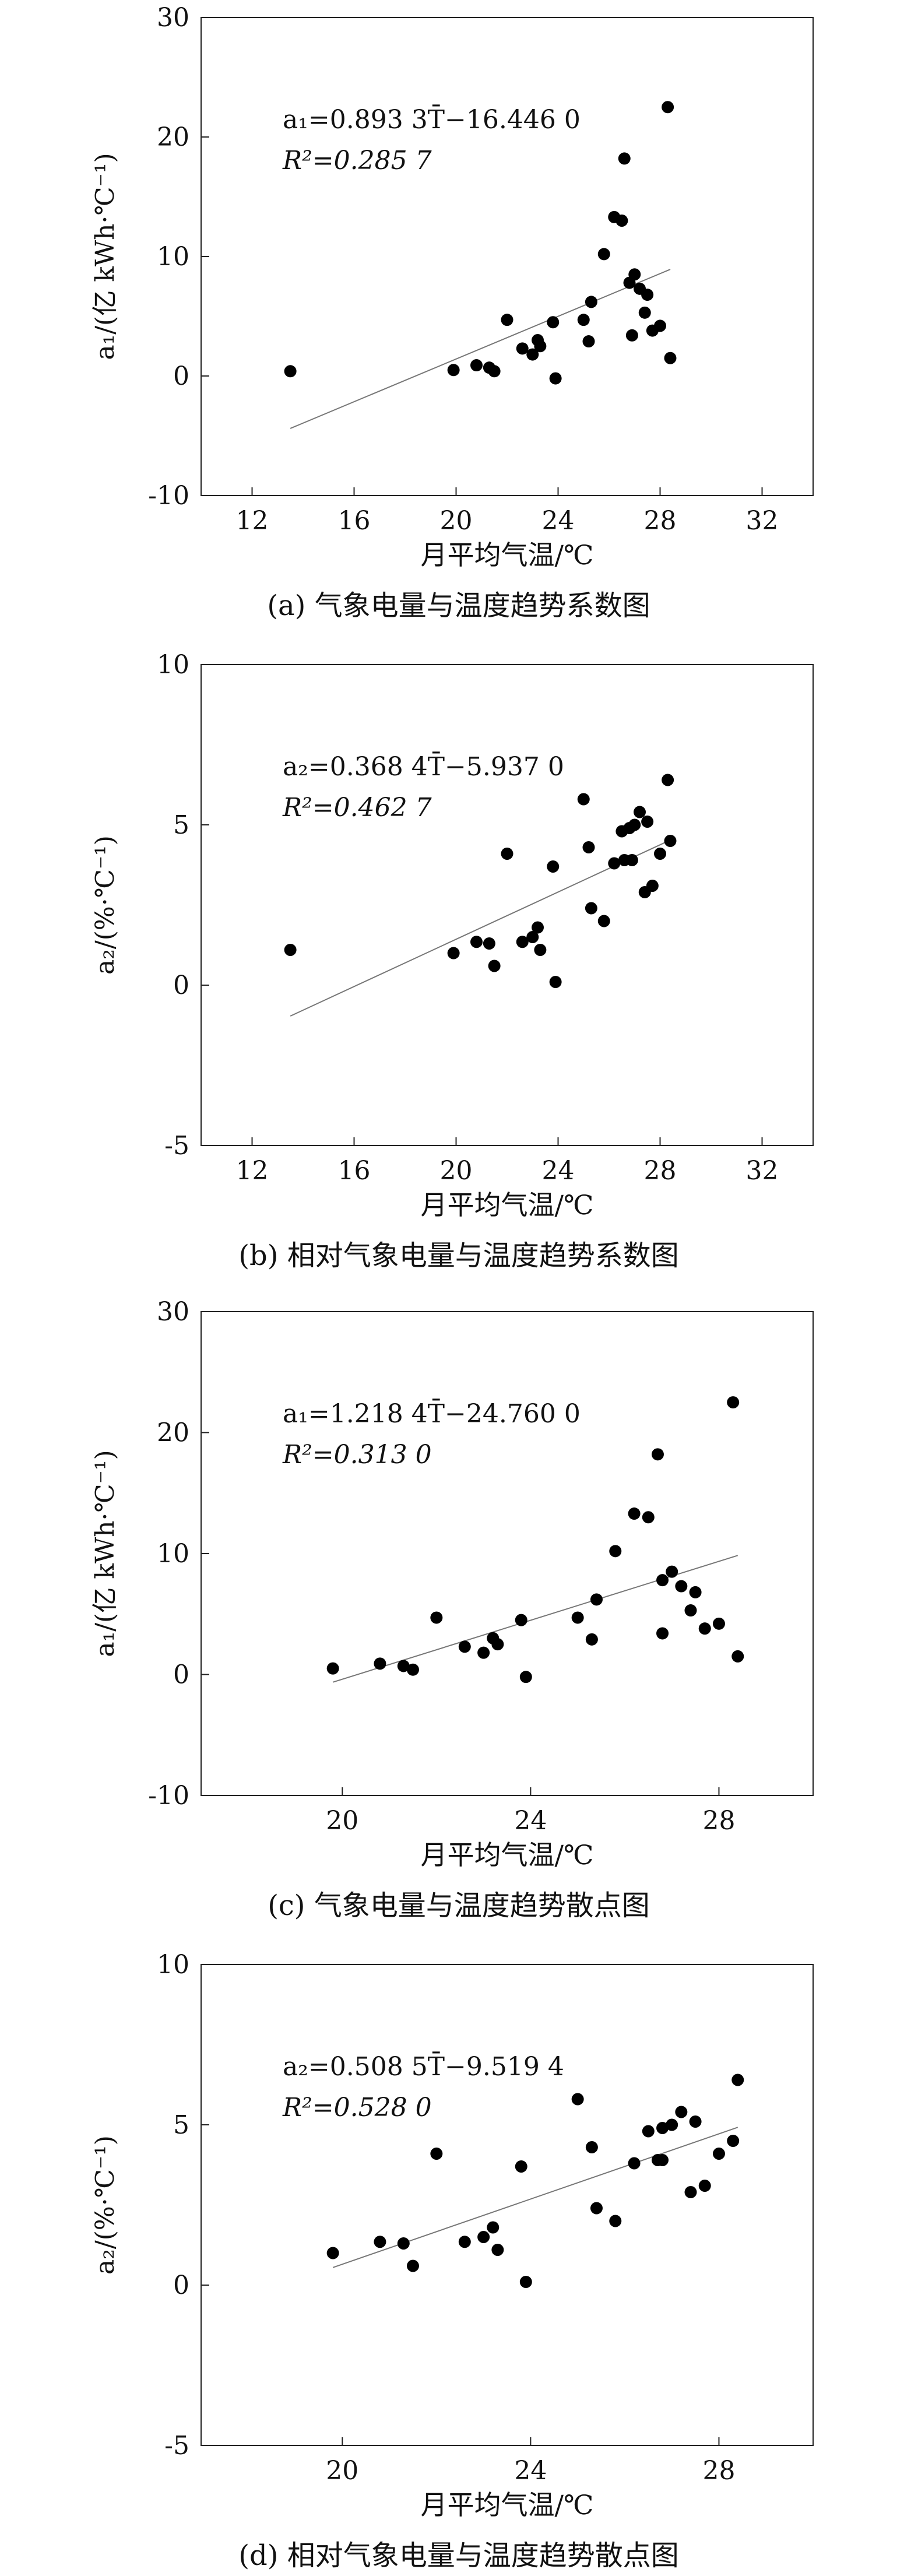 This screenshot has height=2576, width=918. Describe the element at coordinates (181, 825) in the screenshot. I see `y-tick-label: 5` at that location.